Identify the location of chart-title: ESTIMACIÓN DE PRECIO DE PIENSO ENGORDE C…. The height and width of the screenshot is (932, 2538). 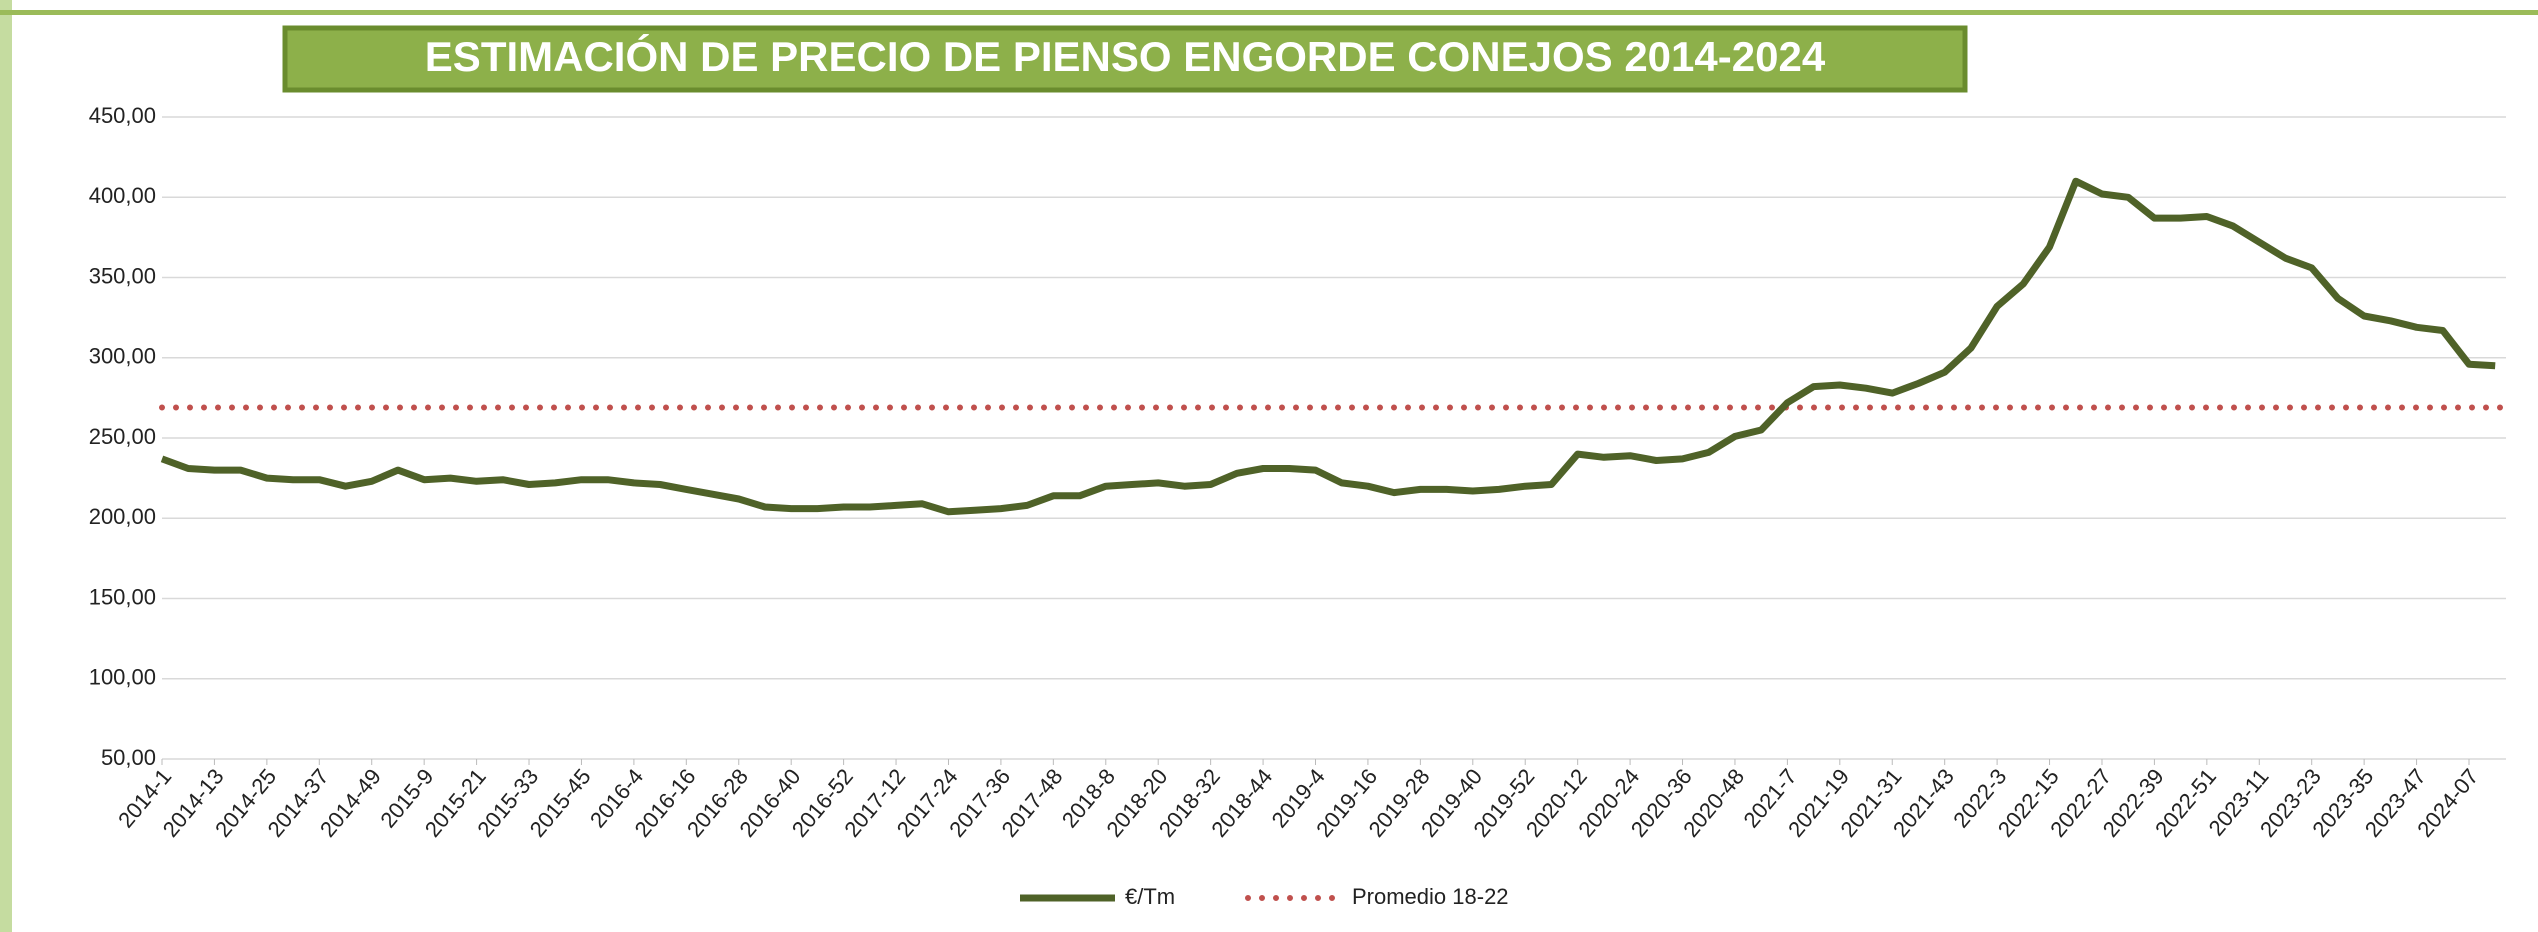
(1125, 56).